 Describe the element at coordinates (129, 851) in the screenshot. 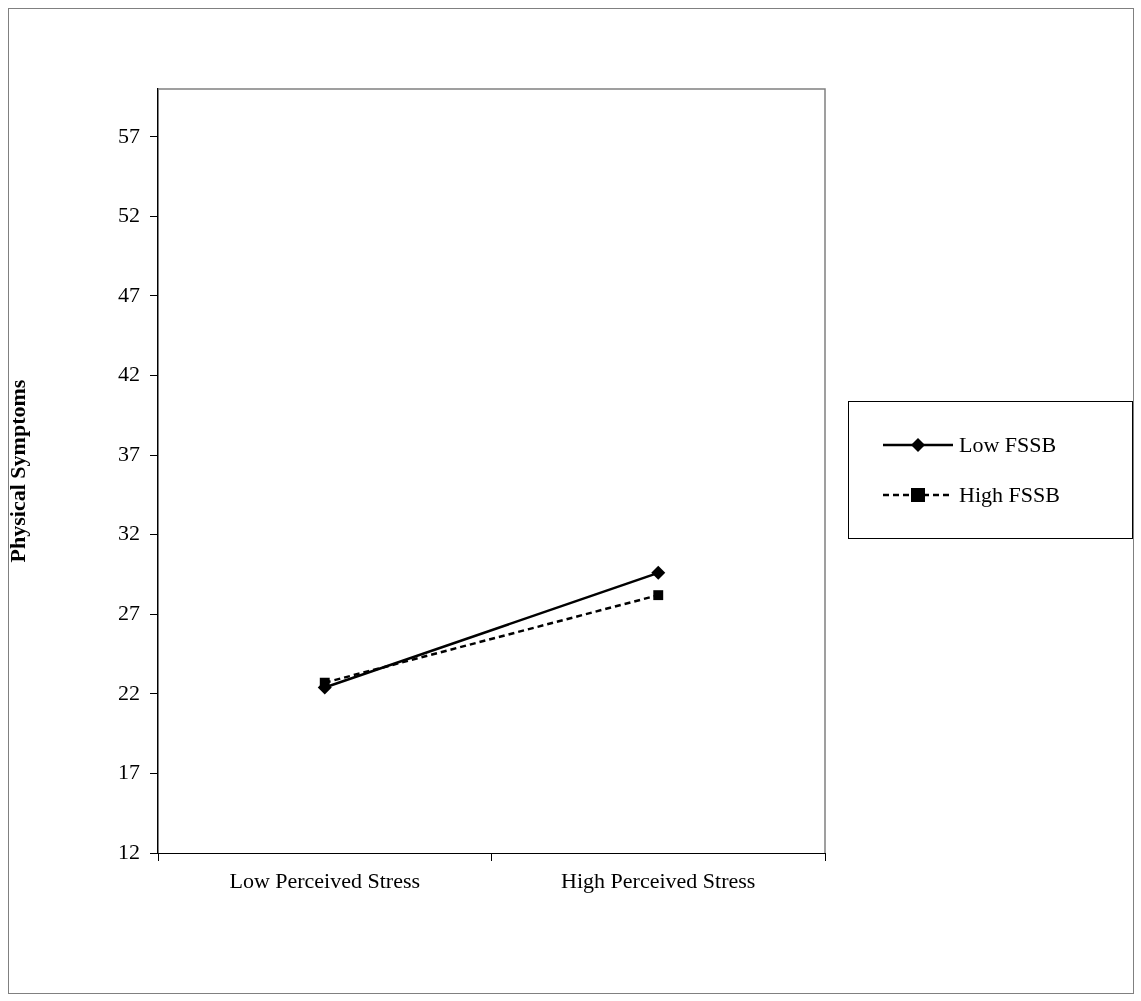

I see `y-tick-label: 12` at that location.